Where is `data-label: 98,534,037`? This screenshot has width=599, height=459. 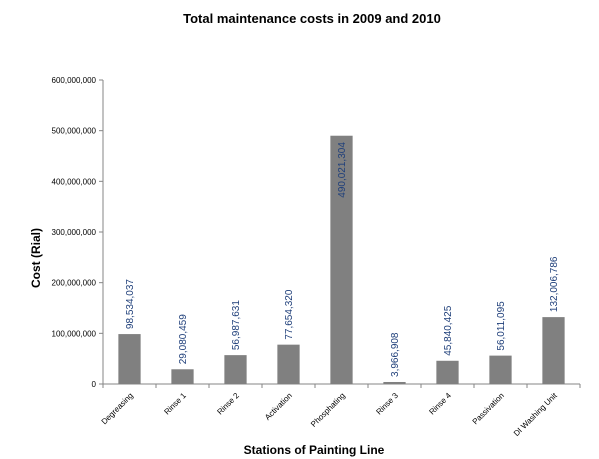 data-label: 98,534,037 is located at coordinates (130, 304).